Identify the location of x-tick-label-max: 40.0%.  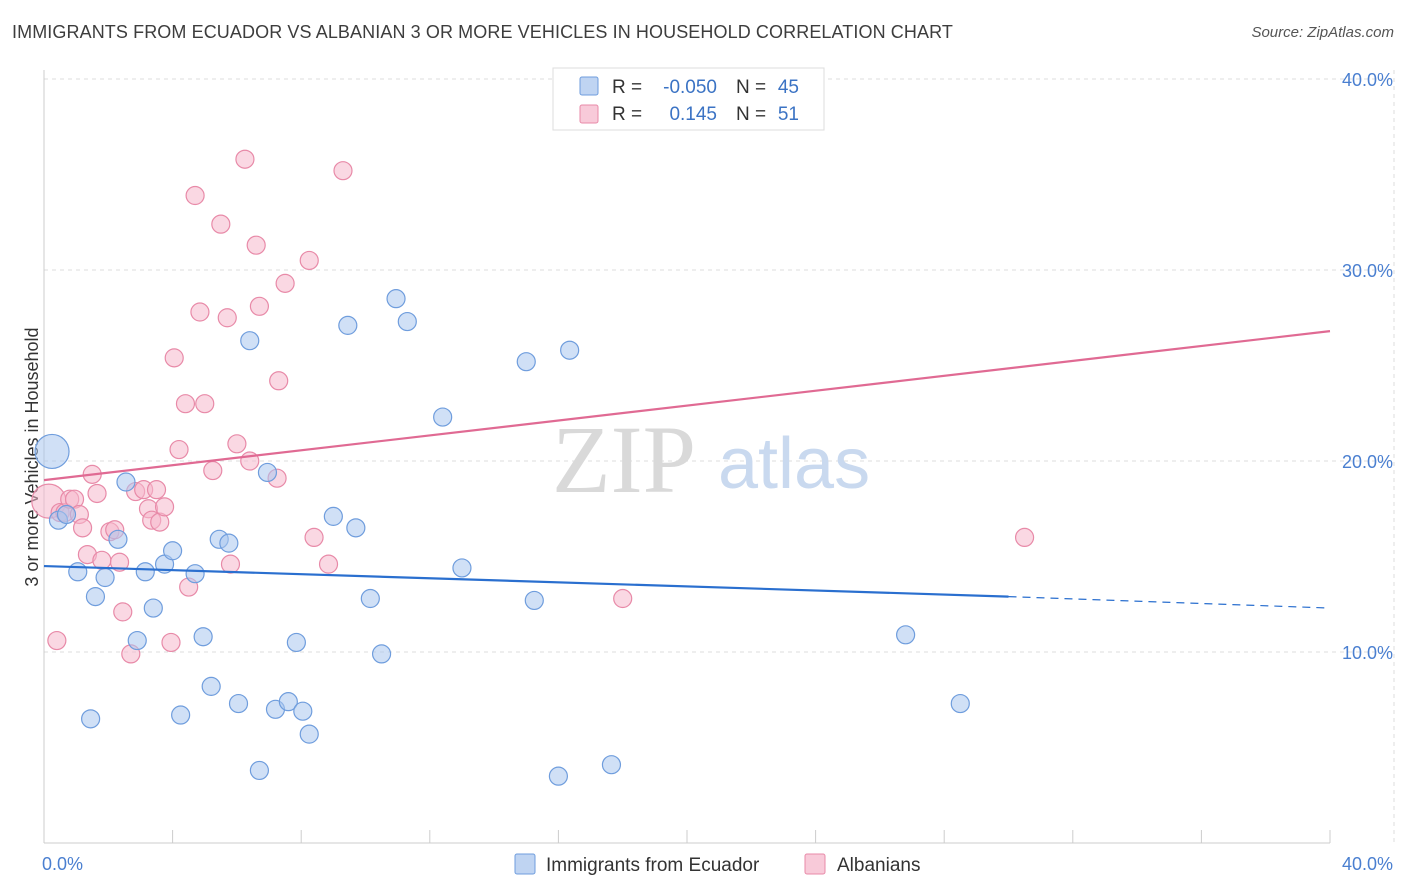
(1367, 864).